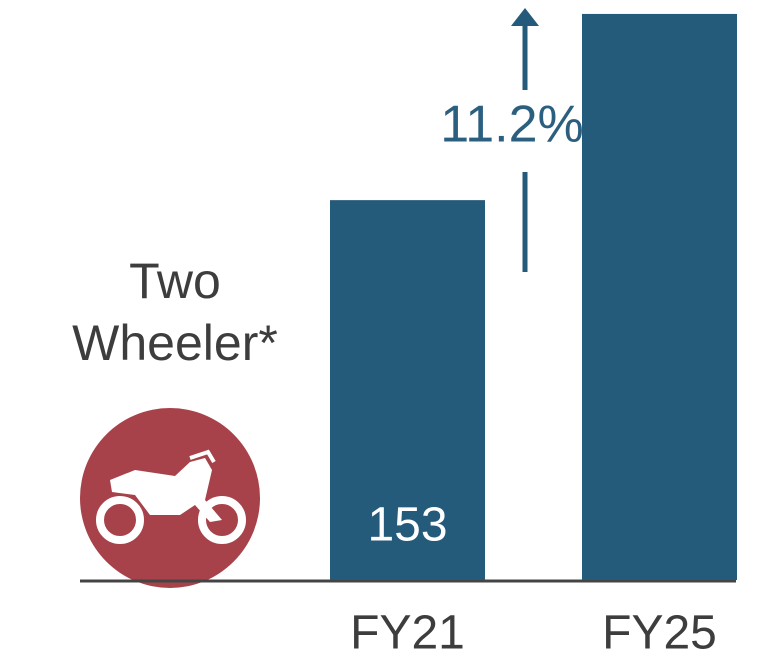  Describe the element at coordinates (525, 140) in the screenshot. I see `growth-arrow` at that location.